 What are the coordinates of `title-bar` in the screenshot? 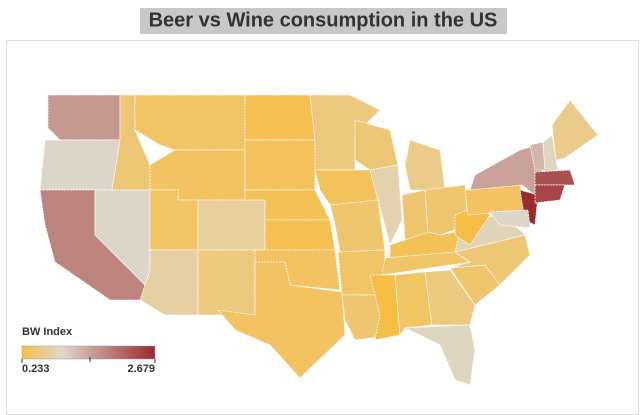 It's located at (323, 21).